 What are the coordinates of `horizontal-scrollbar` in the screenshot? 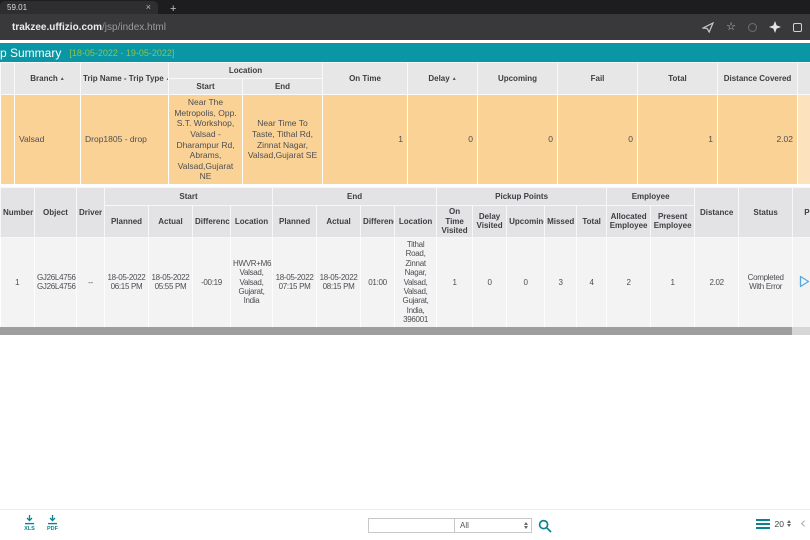 It's located at (405, 330).